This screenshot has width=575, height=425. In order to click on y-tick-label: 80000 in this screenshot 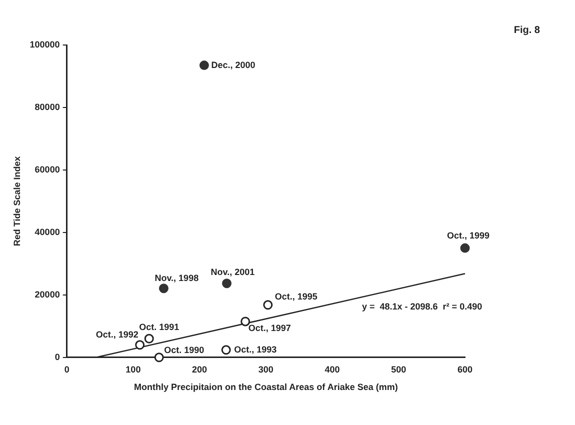, I will do `click(47, 107)`.